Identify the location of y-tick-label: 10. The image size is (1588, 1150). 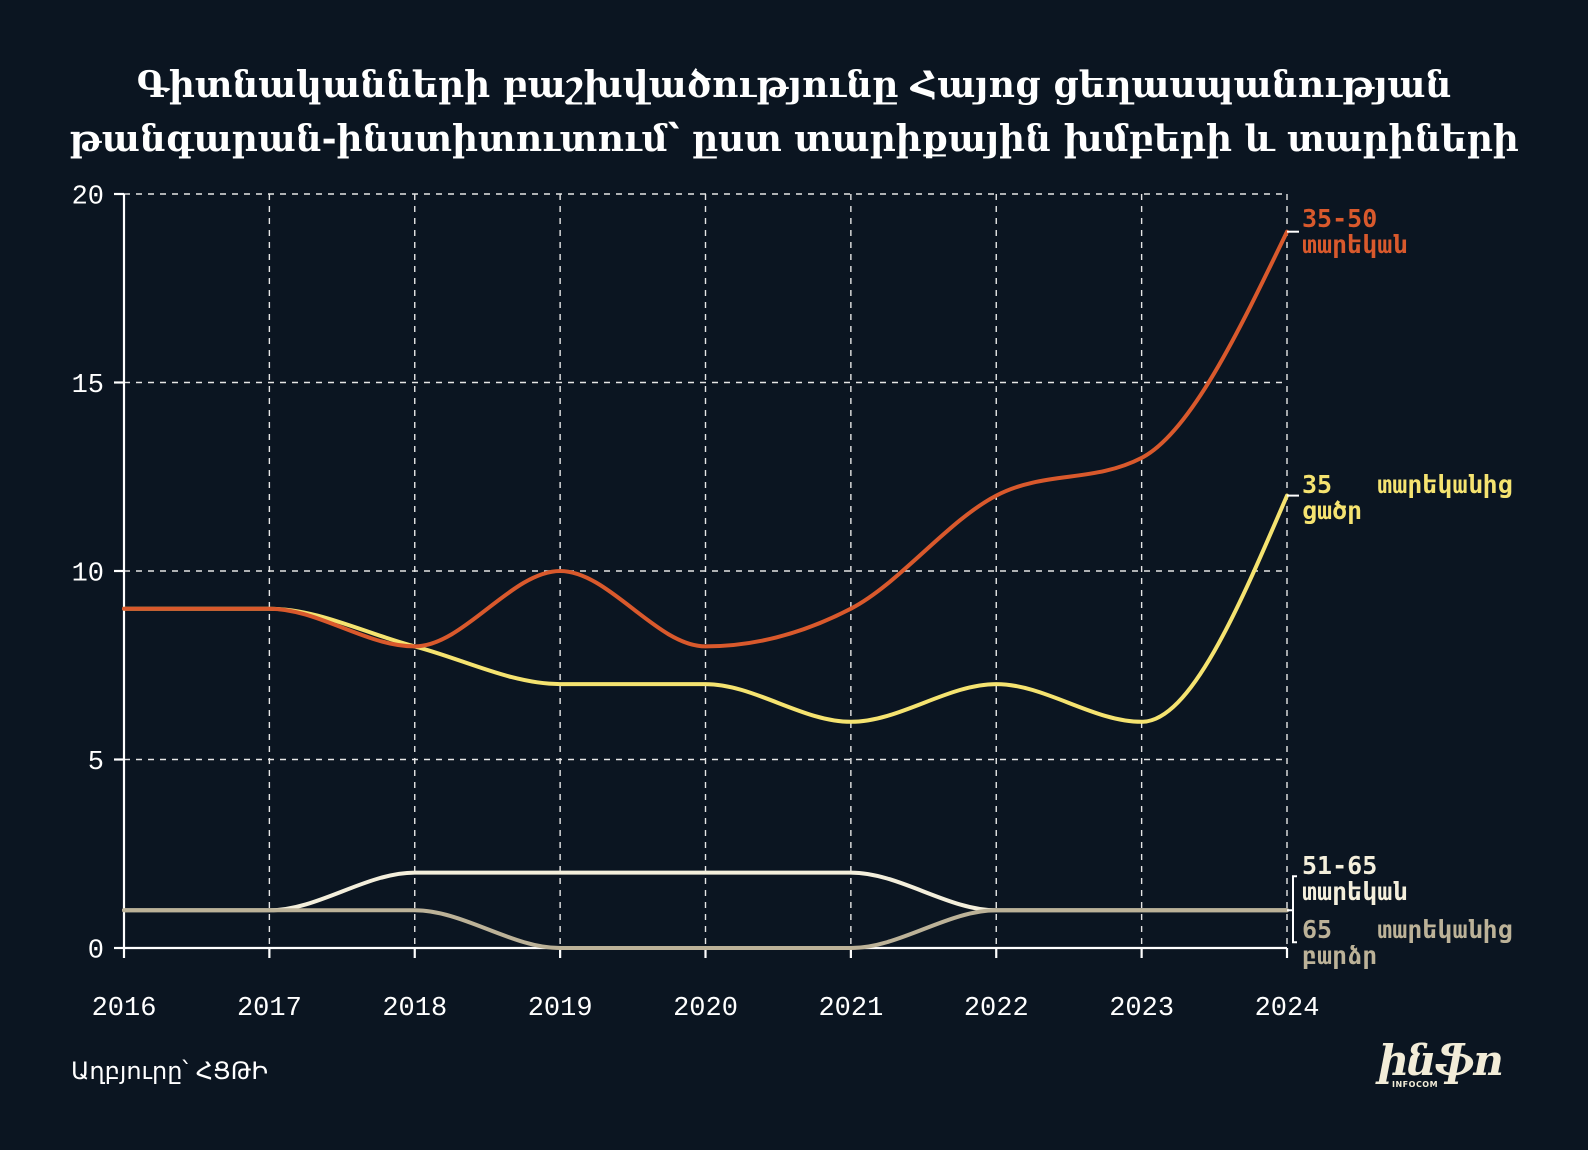
(88, 575).